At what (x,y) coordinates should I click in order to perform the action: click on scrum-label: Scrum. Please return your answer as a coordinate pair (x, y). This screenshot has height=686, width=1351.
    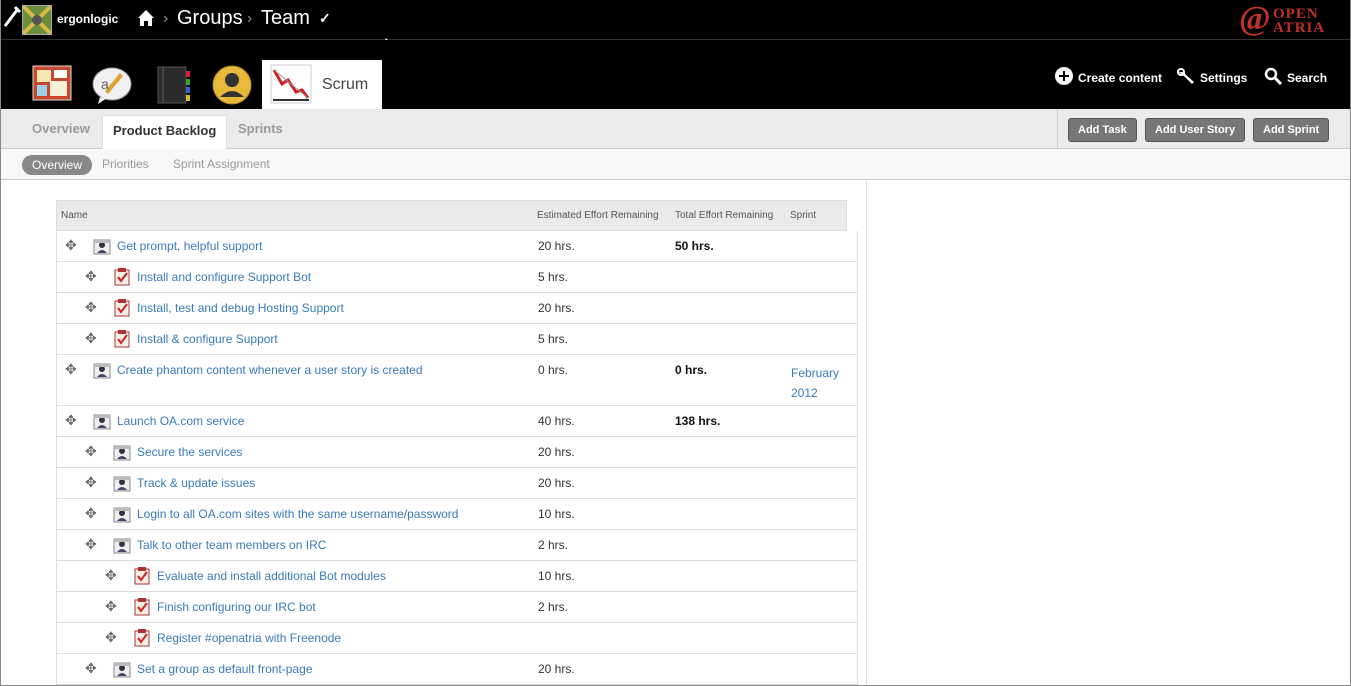
    Looking at the image, I should click on (345, 84).